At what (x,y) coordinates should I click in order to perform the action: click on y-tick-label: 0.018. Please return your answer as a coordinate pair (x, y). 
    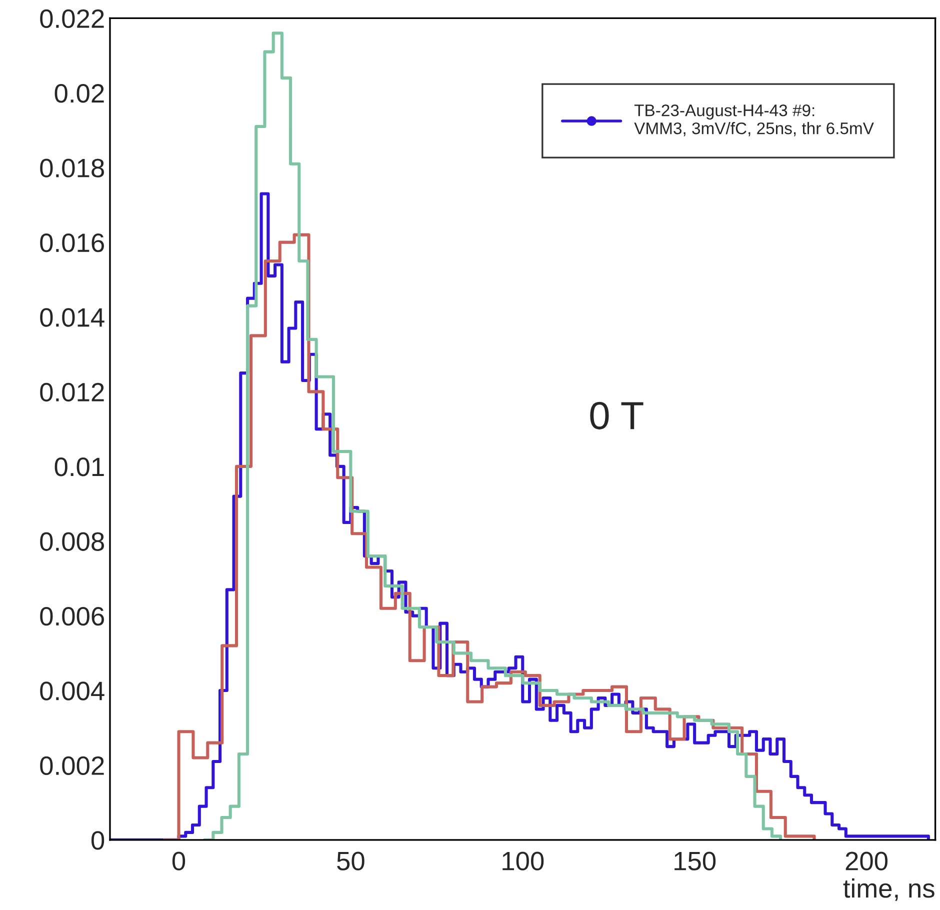
    Looking at the image, I should click on (72, 168).